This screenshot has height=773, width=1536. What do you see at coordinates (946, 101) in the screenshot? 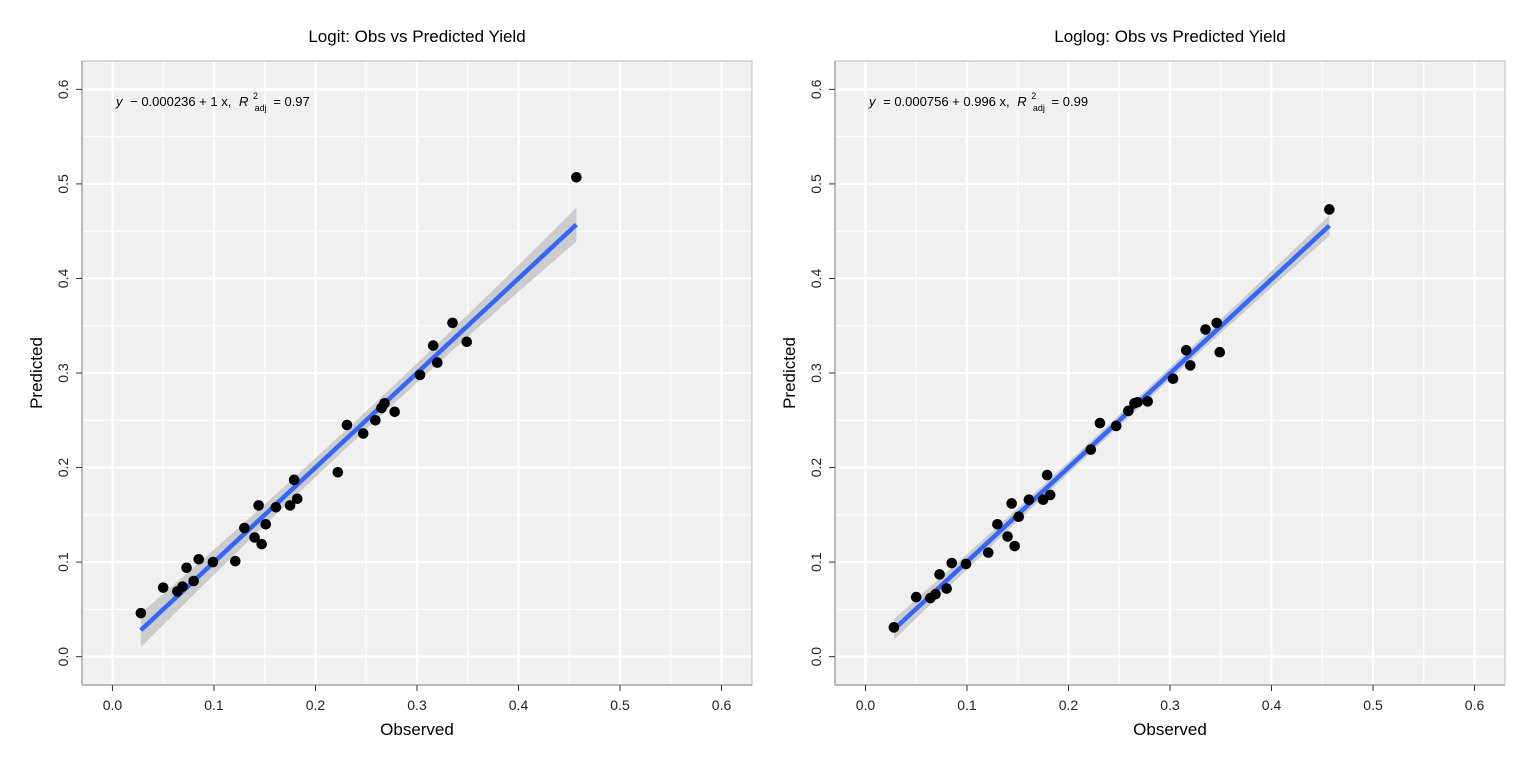
I see `equation-rhs: = 0.000756 + 0.996 x,` at bounding box center [946, 101].